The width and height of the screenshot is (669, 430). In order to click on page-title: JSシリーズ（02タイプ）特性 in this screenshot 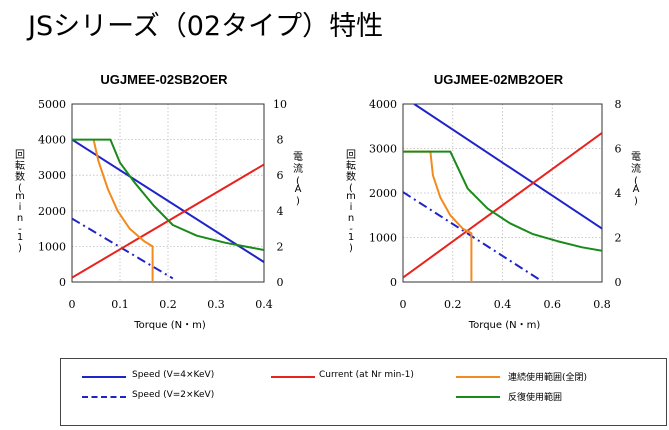, I will do `click(206, 26)`.